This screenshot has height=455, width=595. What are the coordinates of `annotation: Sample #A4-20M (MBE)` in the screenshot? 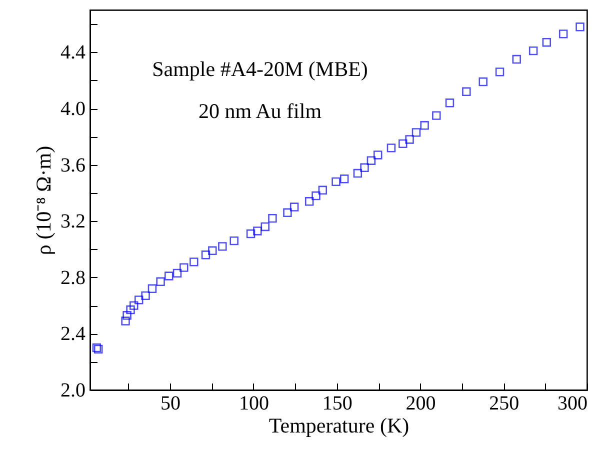 It's located at (260, 69).